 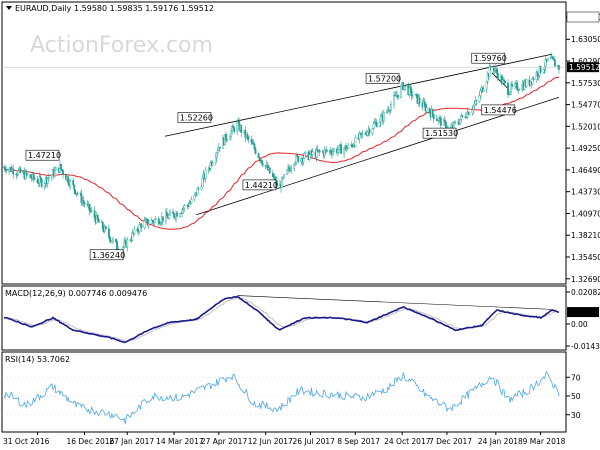 I want to click on price-annotation-label: 1.47210, so click(x=44, y=155).